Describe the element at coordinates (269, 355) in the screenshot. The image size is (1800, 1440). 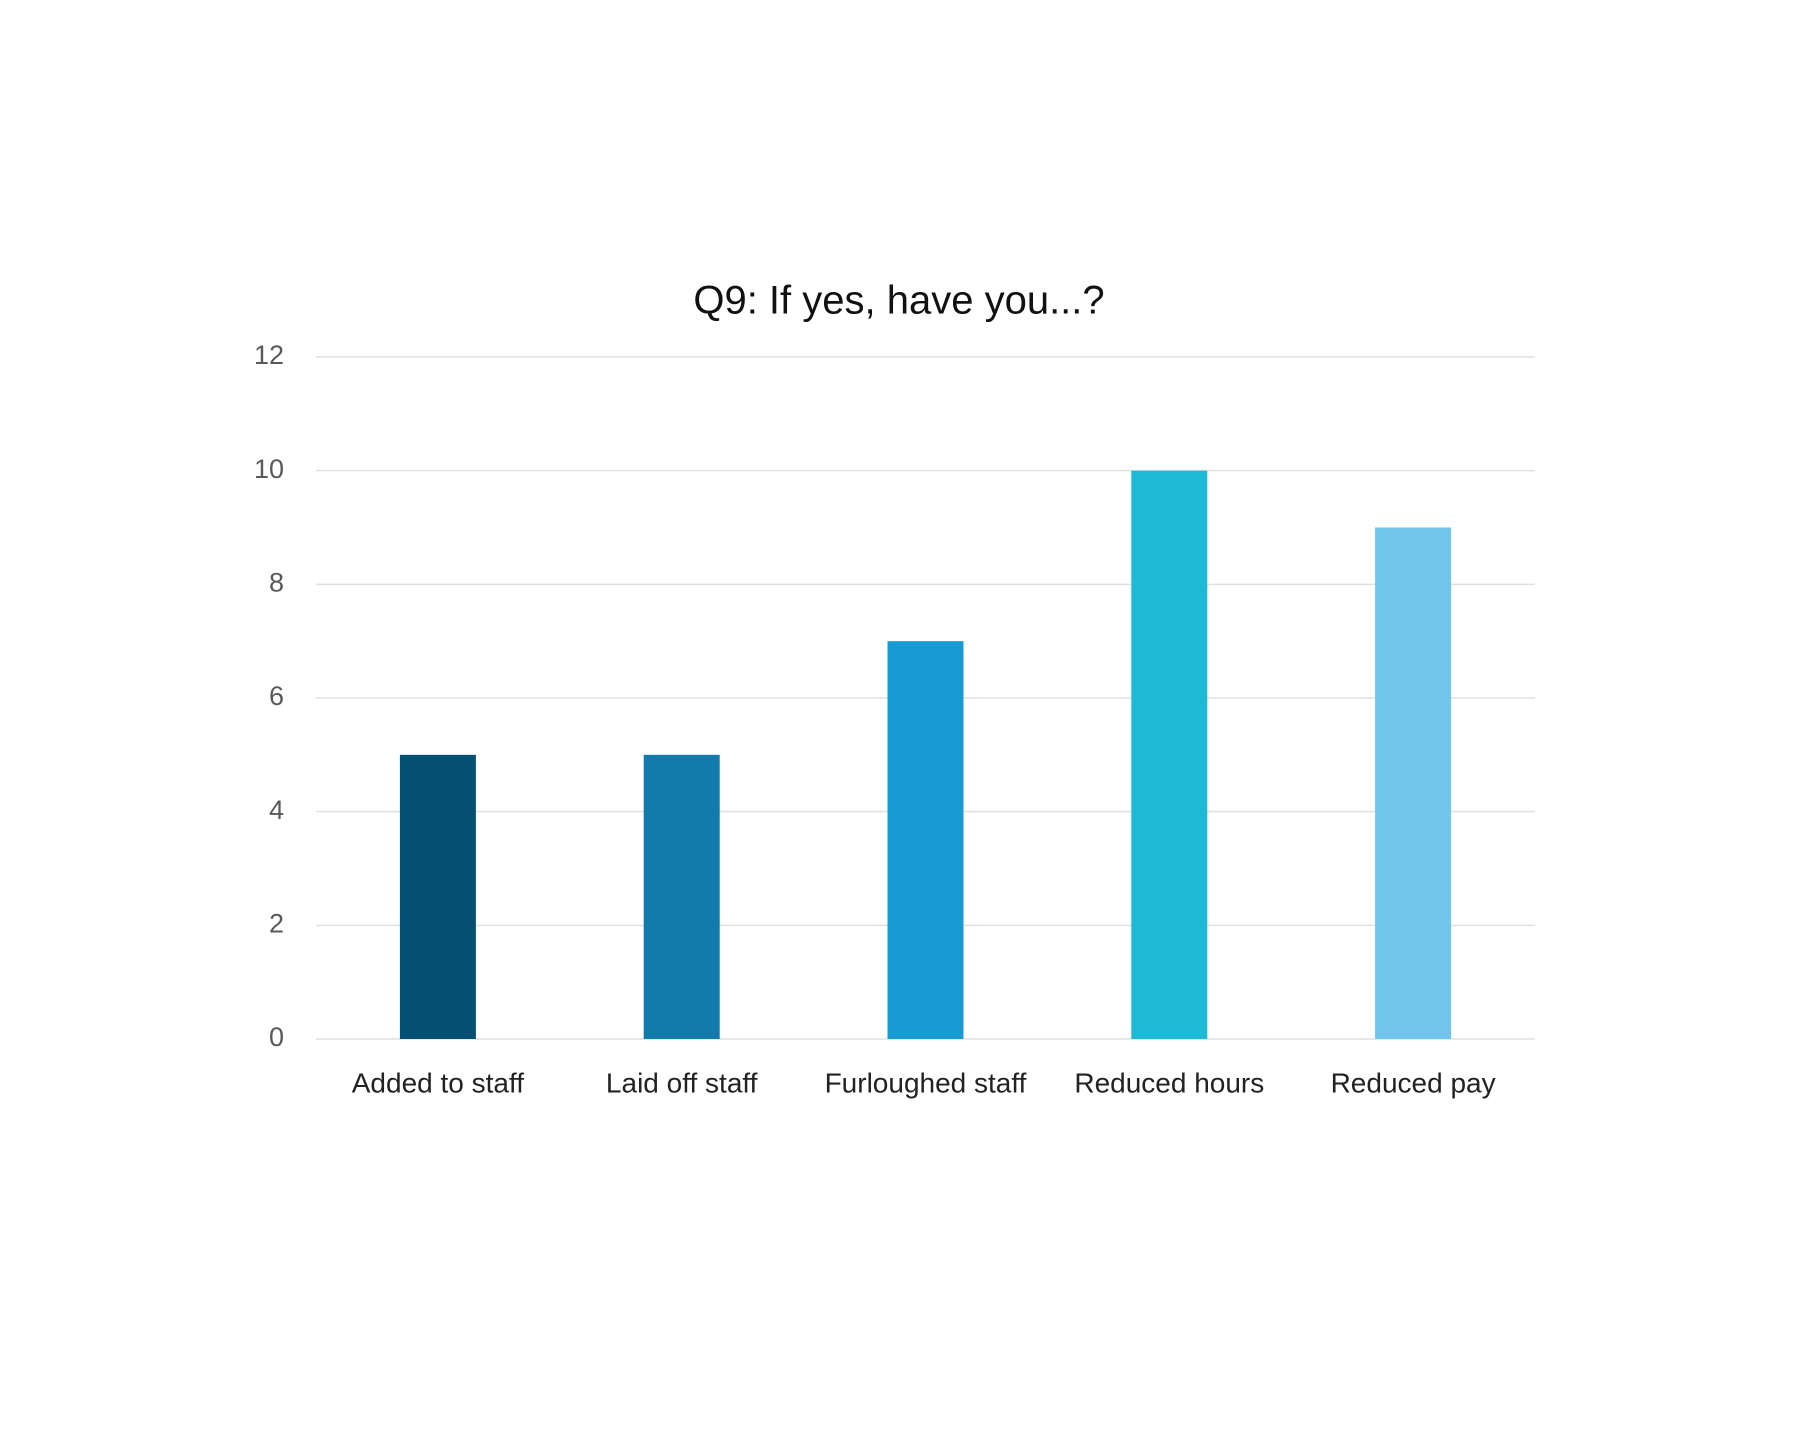
I see `y-tick-label: 12` at that location.